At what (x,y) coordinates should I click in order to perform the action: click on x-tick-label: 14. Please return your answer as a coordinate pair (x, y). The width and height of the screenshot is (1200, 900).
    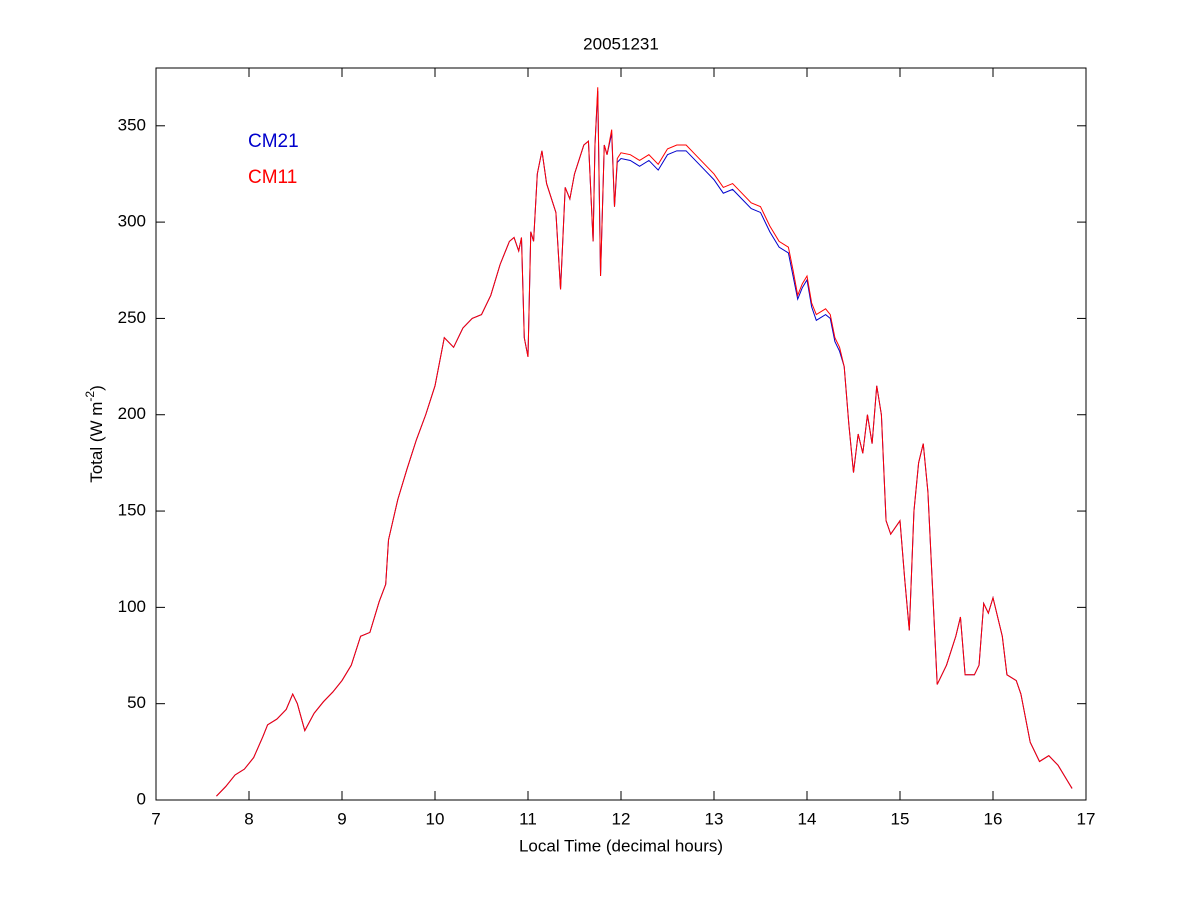
    Looking at the image, I should click on (807, 818).